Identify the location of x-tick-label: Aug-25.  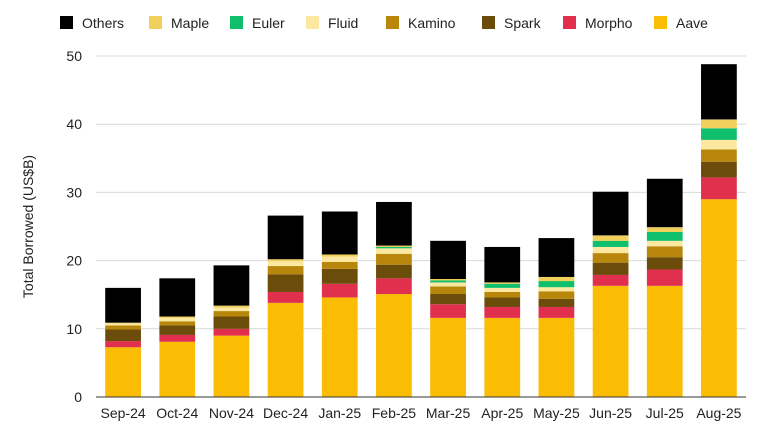
(718, 413).